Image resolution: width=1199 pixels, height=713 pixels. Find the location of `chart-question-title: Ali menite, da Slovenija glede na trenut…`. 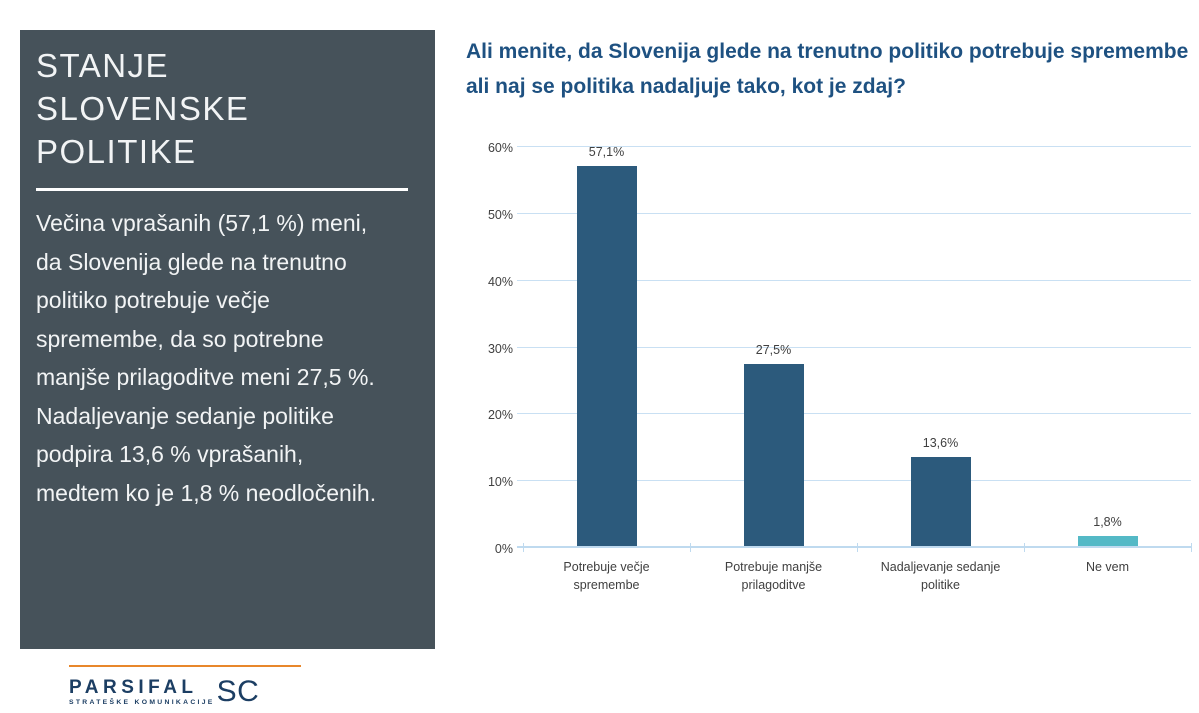

chart-question-title: Ali menite, da Slovenija glede na trenut… is located at coordinates (827, 69).